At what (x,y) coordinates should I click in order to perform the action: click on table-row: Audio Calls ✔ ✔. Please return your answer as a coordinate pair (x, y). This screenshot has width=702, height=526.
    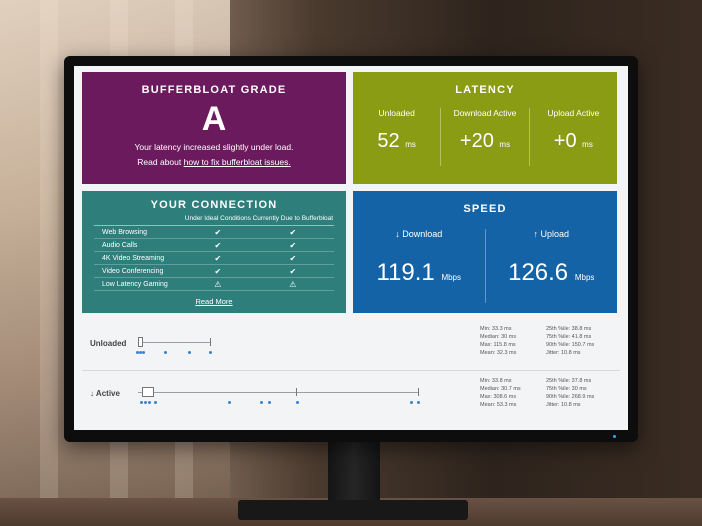
    Looking at the image, I should click on (214, 245).